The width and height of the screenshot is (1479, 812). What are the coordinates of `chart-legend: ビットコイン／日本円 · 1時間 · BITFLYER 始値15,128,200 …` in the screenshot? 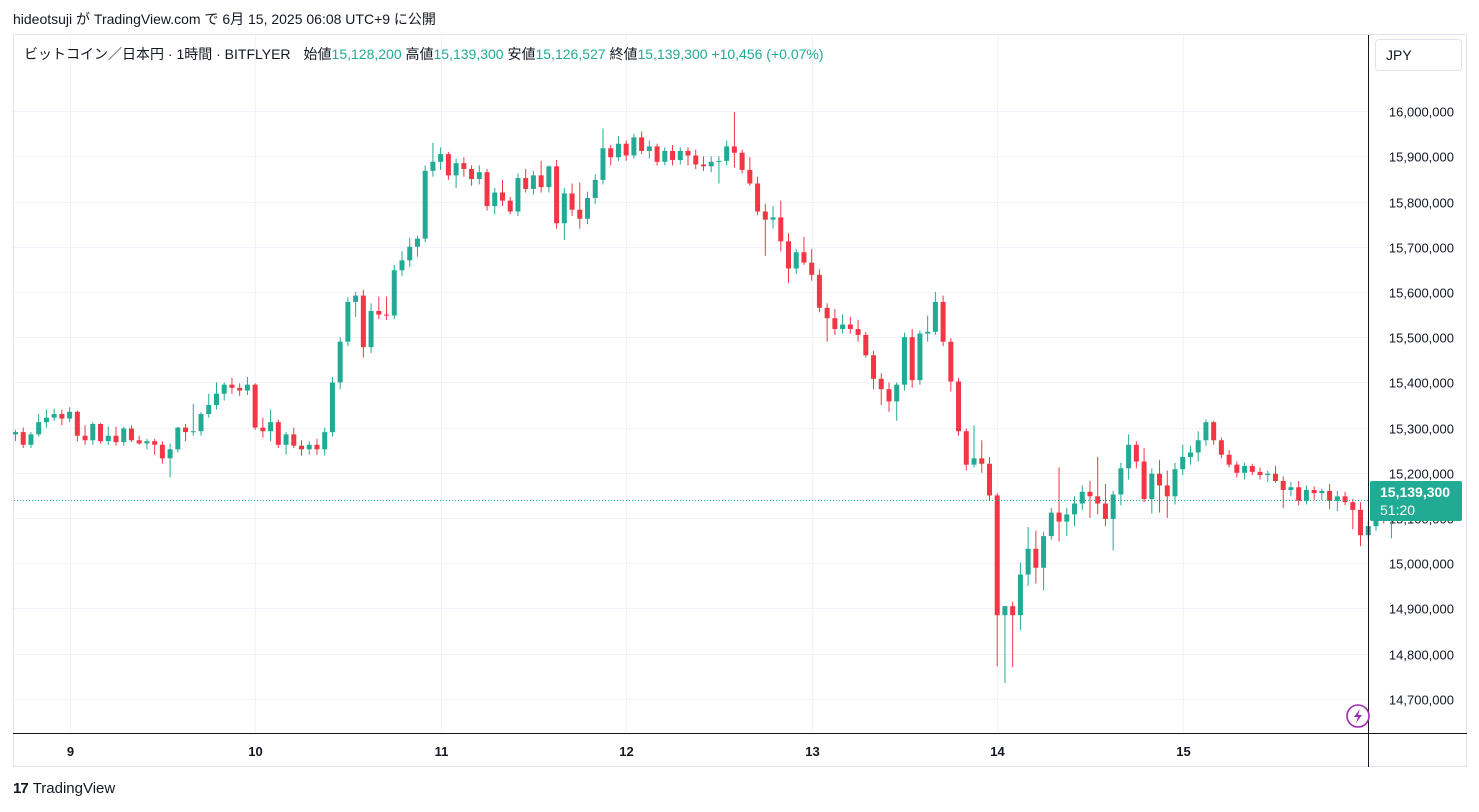 It's located at (424, 54).